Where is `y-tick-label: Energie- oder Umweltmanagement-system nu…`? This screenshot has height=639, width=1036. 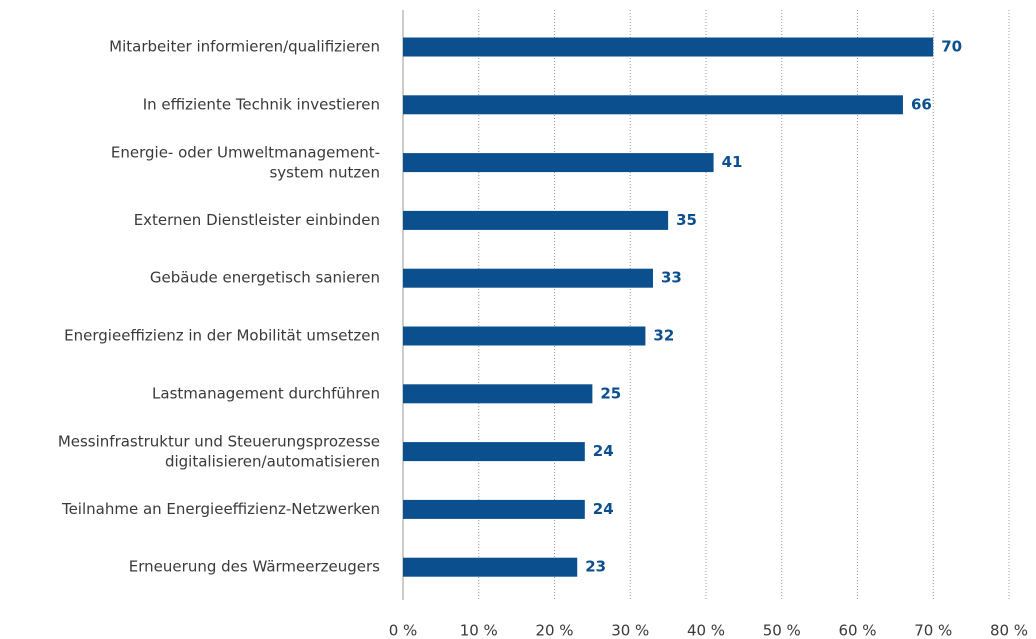
y-tick-label: Energie- oder Umweltmanagement-system nu… is located at coordinates (245, 162).